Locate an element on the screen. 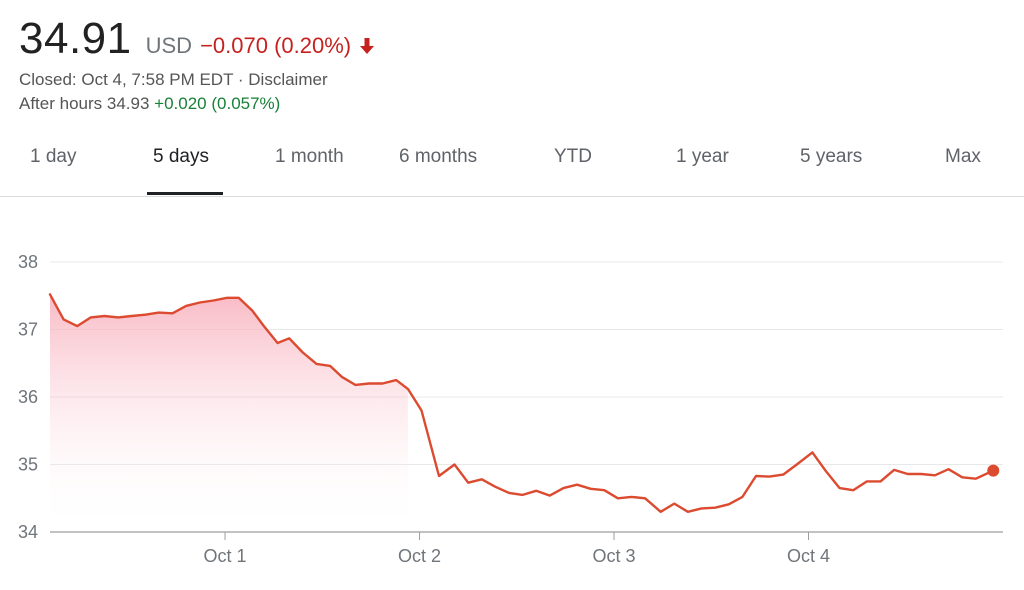 The image size is (1024, 590). x-tick-label: Oct 1 is located at coordinates (225, 556).